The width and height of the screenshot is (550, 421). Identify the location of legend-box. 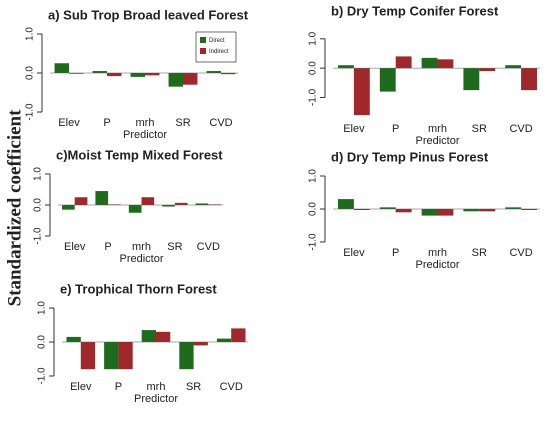
(216, 47).